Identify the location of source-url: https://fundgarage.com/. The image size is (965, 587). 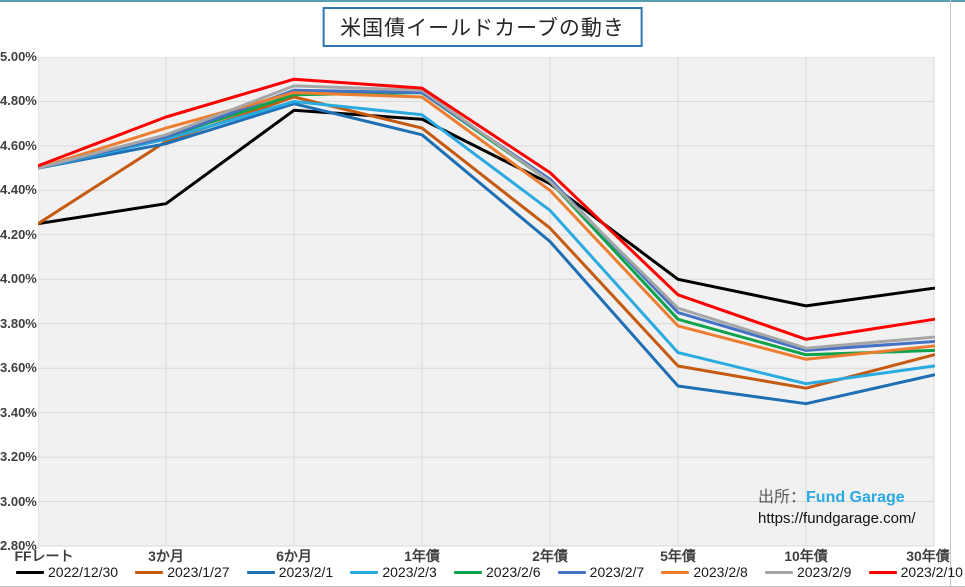
(837, 518).